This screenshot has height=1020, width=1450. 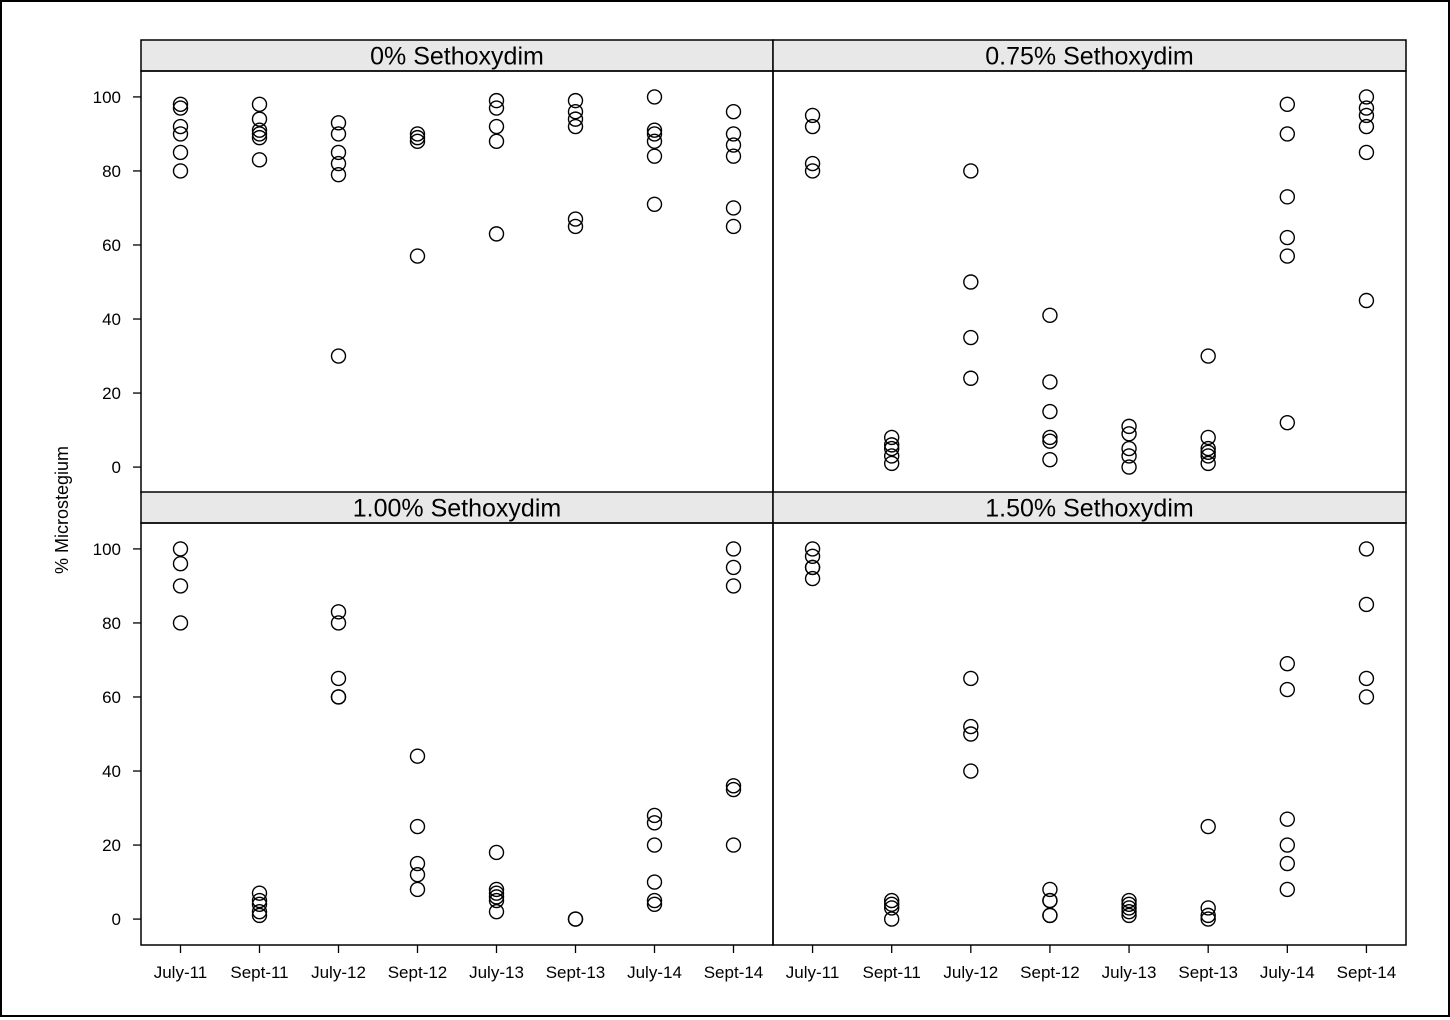 What do you see at coordinates (654, 972) in the screenshot?
I see `x-tick-label: July-14` at bounding box center [654, 972].